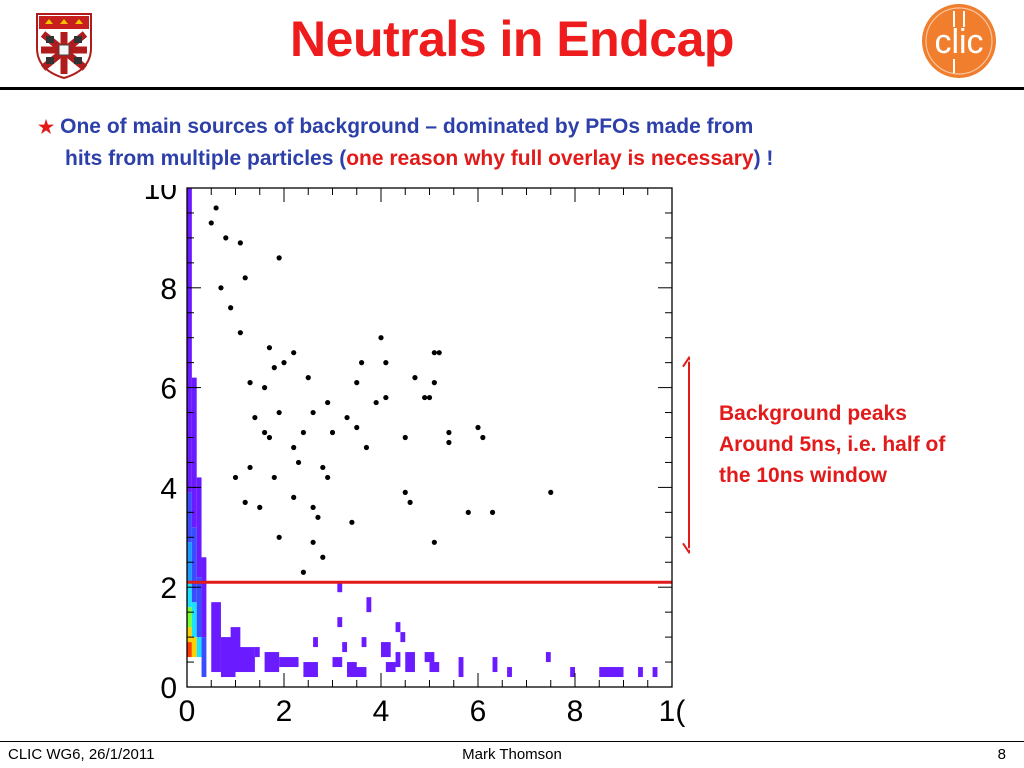 The image size is (1024, 768). Describe the element at coordinates (168, 289) in the screenshot. I see `y-tick-label: 8` at that location.